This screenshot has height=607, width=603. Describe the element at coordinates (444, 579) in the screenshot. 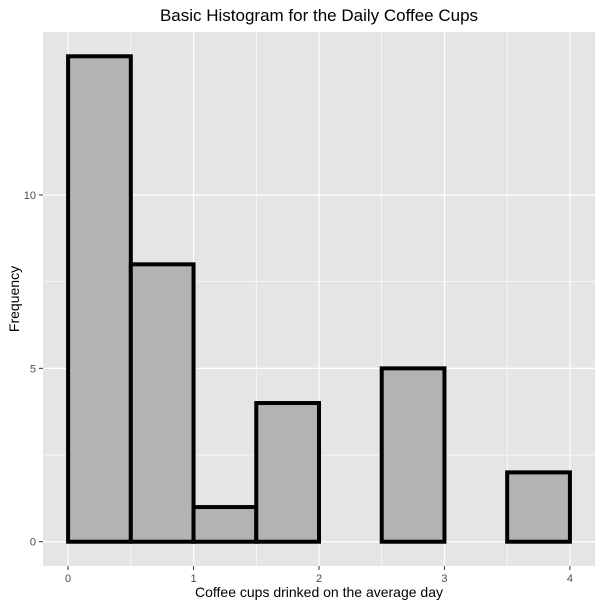

I see `x-tick-label: 3` at that location.